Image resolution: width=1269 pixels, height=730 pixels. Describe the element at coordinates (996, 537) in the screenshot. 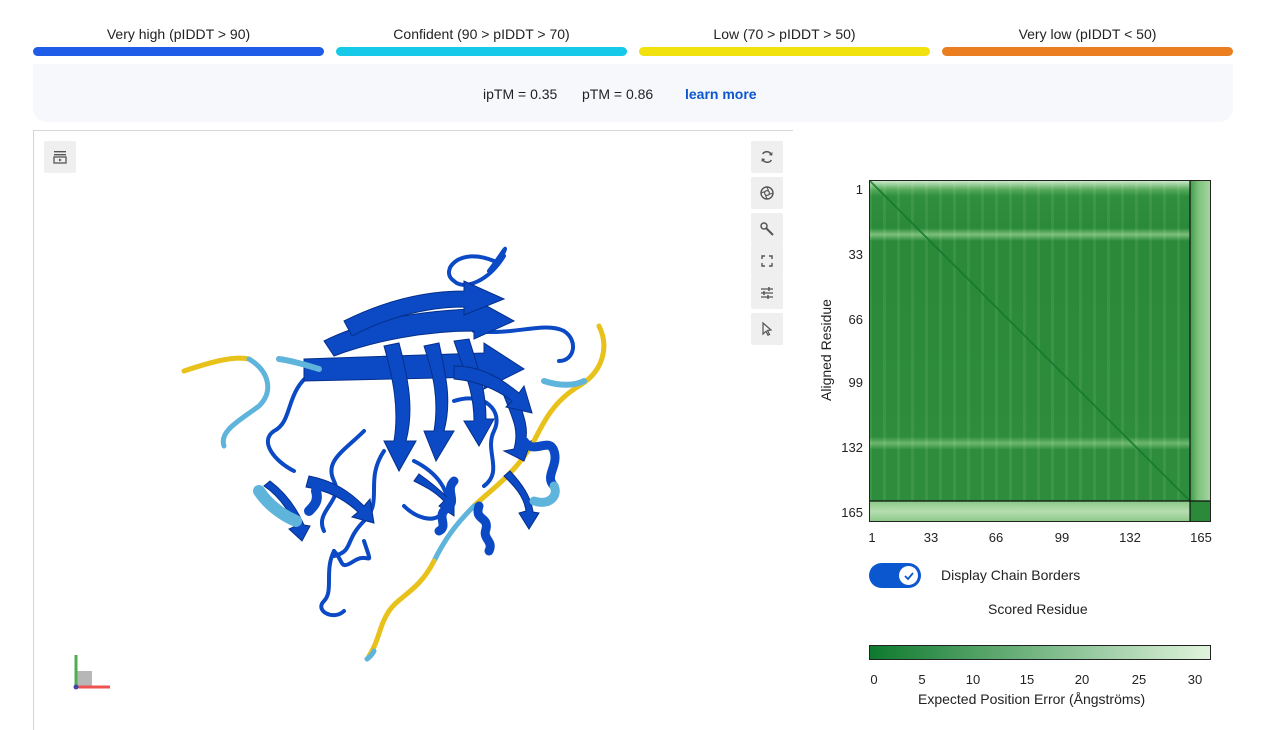

I see `pae-x-tick: 66` at that location.